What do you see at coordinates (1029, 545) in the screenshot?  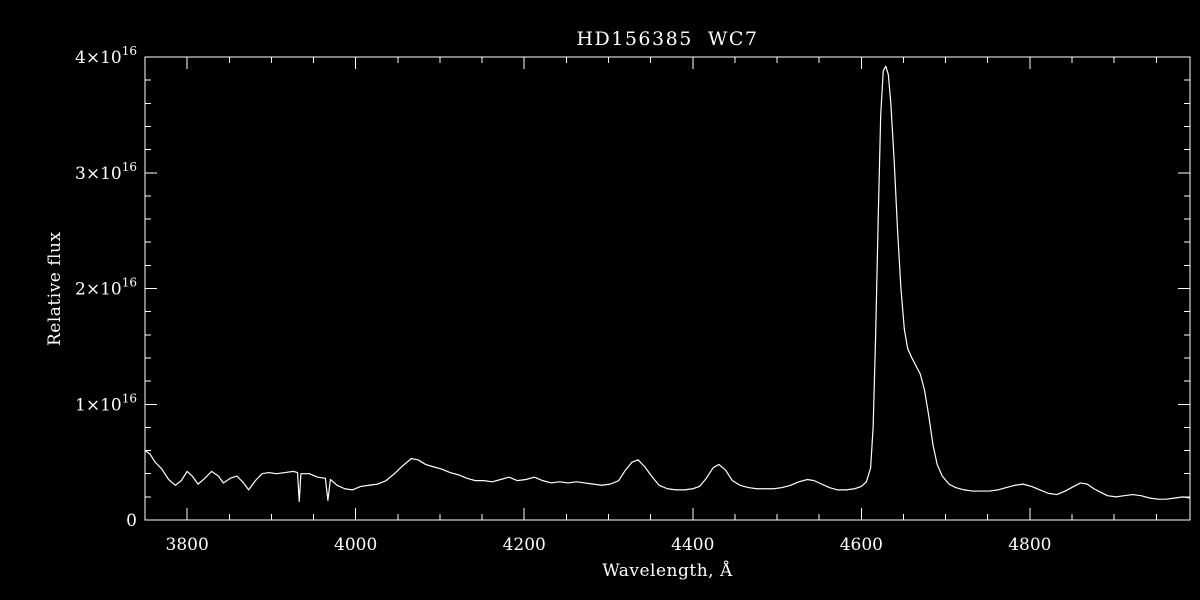 I see `x-tick-label: 4800` at bounding box center [1029, 545].